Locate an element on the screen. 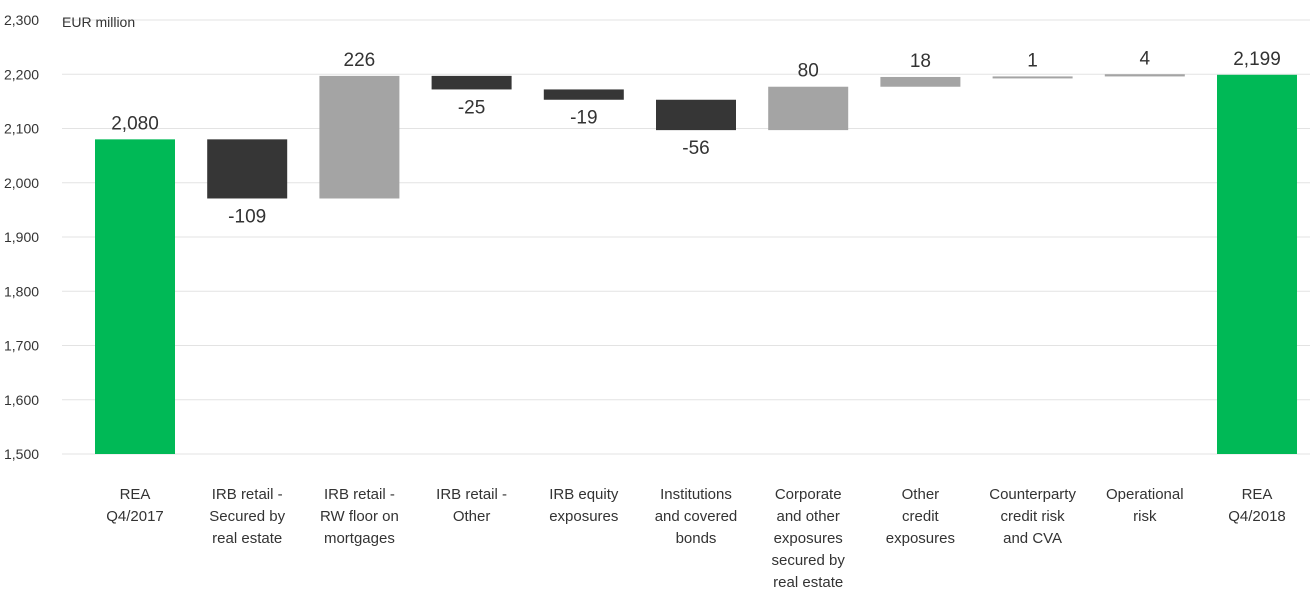 This screenshot has height=592, width=1310. data-label: -19 is located at coordinates (583, 118).